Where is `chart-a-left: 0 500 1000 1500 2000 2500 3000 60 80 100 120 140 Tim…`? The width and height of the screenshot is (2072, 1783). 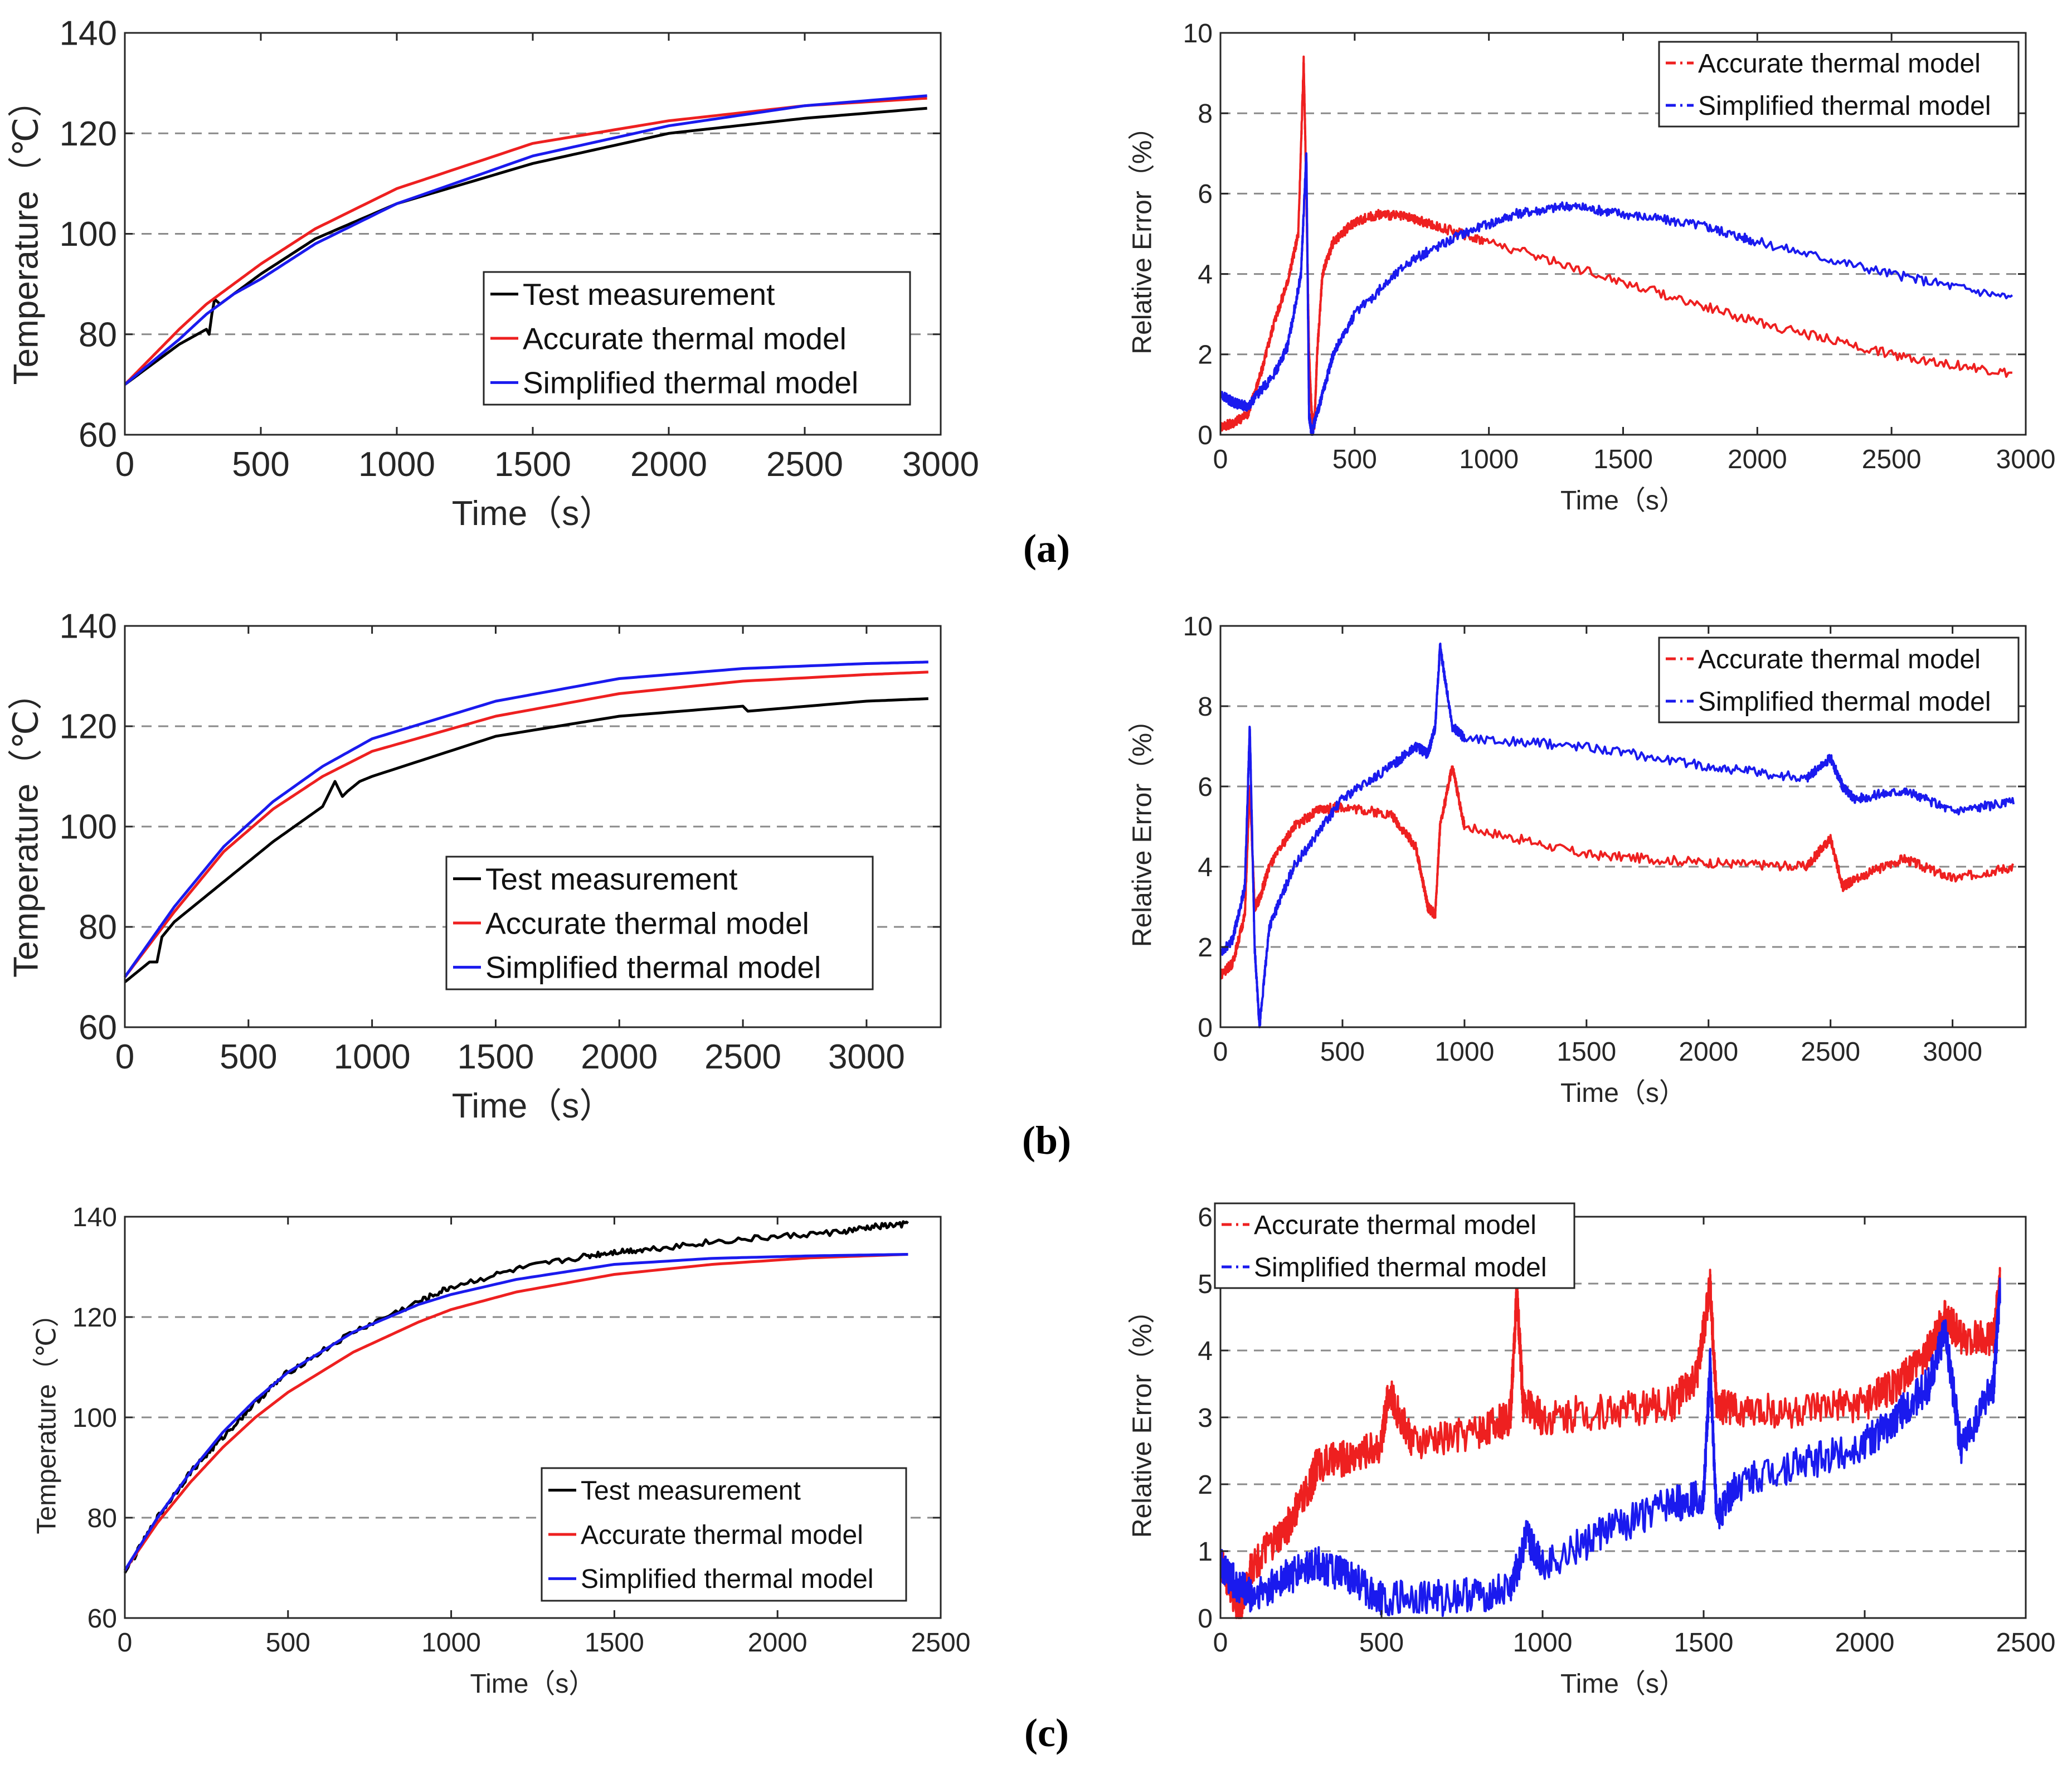
chart-a-left: 0 500 1000 1500 2000 2500 3000 60 80 100 120 140 Tim… is located at coordinates (493, 273).